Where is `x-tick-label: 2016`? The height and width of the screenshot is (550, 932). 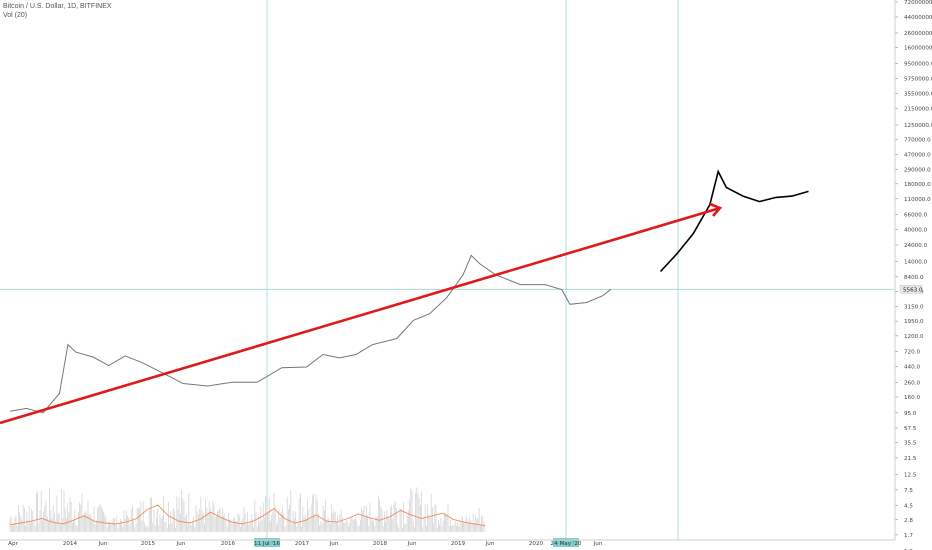
x-tick-label: 2016 is located at coordinates (228, 544).